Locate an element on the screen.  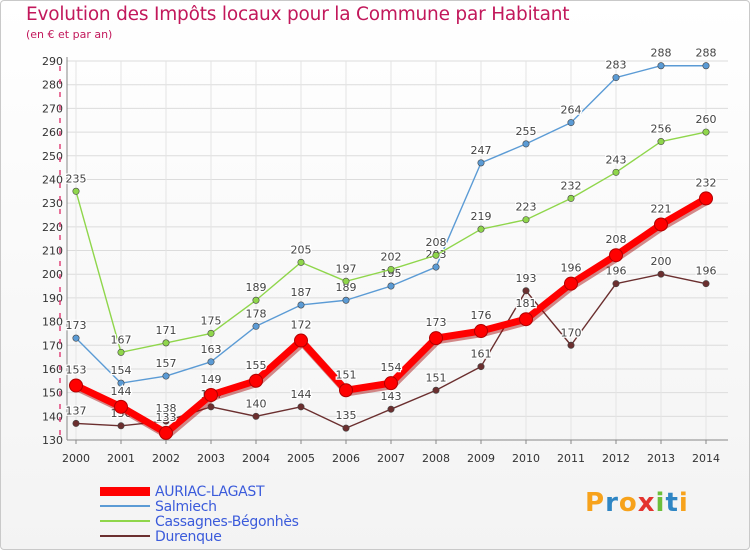
legend-item-cassagnes-begonhes: Cassagnes-Bégonhès is located at coordinates (250, 522).